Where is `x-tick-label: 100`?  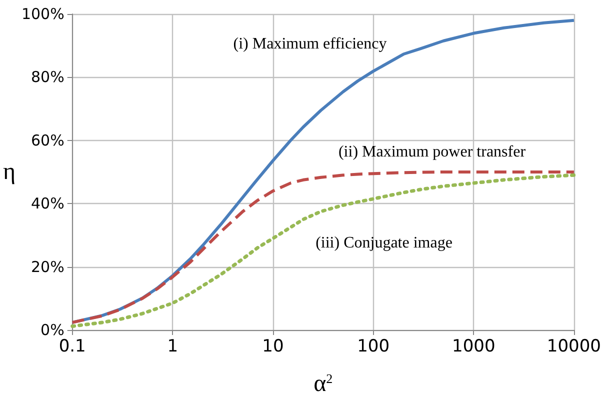 x-tick-label: 100 is located at coordinates (373, 346).